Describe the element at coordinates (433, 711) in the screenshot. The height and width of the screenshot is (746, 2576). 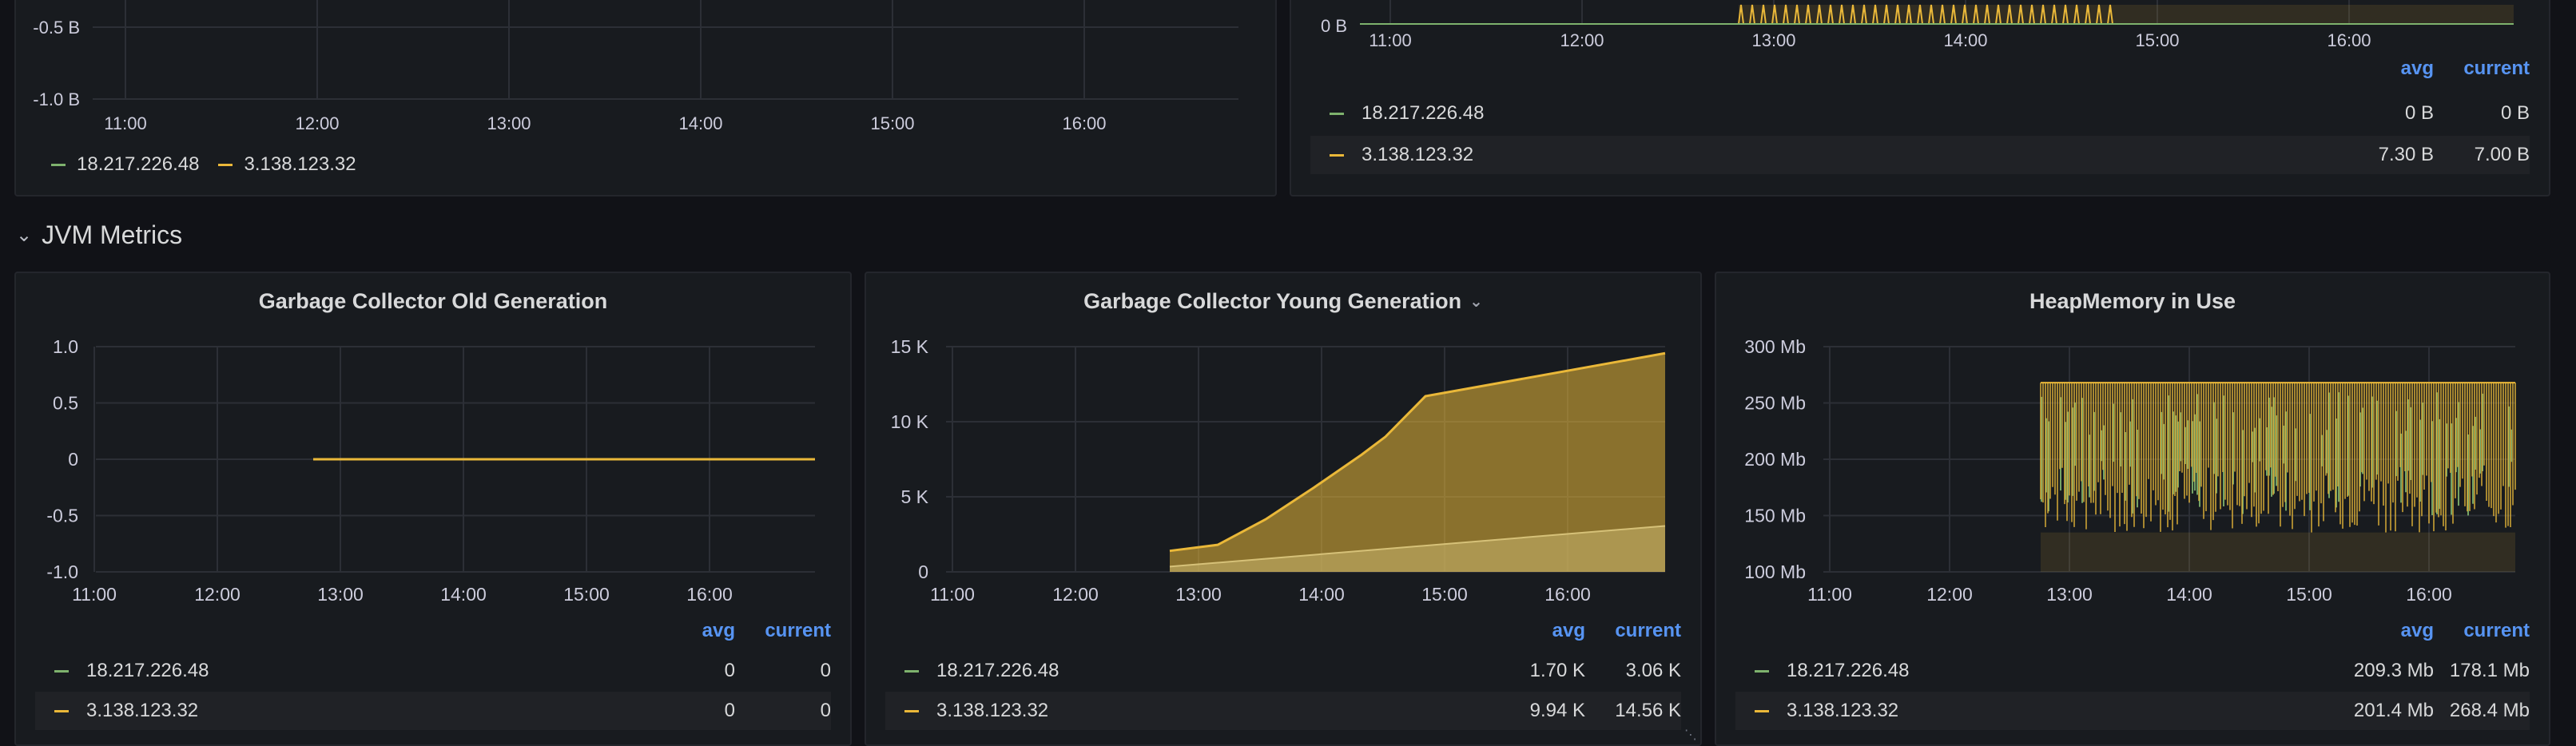
I see `legend-row: 3.138.123.32 0 0` at that location.